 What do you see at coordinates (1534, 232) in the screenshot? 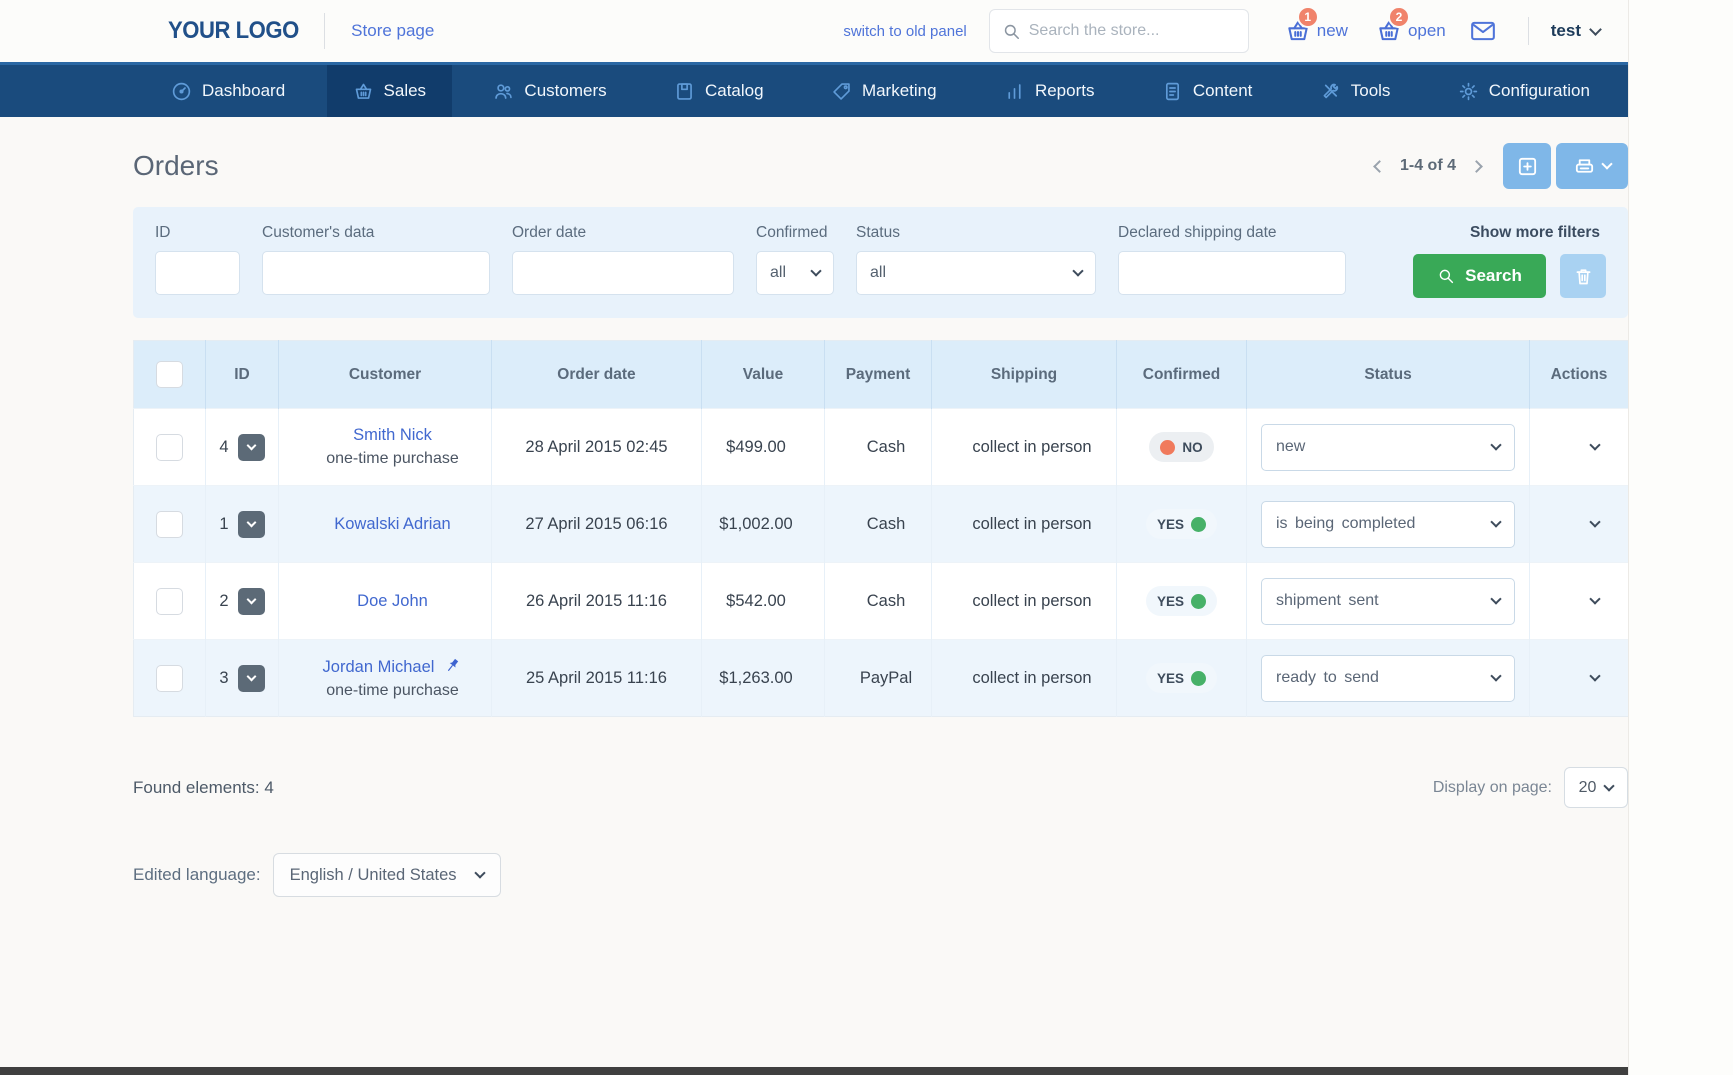
I see `show-more-filters-link: Show more filters` at bounding box center [1534, 232].